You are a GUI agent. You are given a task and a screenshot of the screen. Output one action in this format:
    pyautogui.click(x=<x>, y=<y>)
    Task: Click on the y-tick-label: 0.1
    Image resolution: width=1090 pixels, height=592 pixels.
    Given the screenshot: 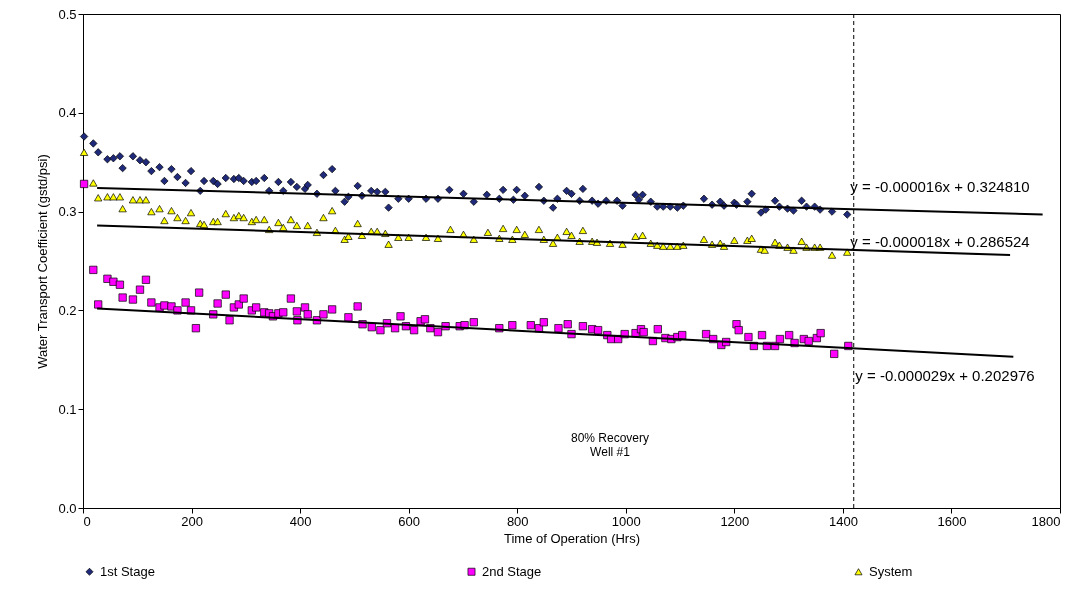 What is the action you would take?
    pyautogui.click(x=67, y=409)
    